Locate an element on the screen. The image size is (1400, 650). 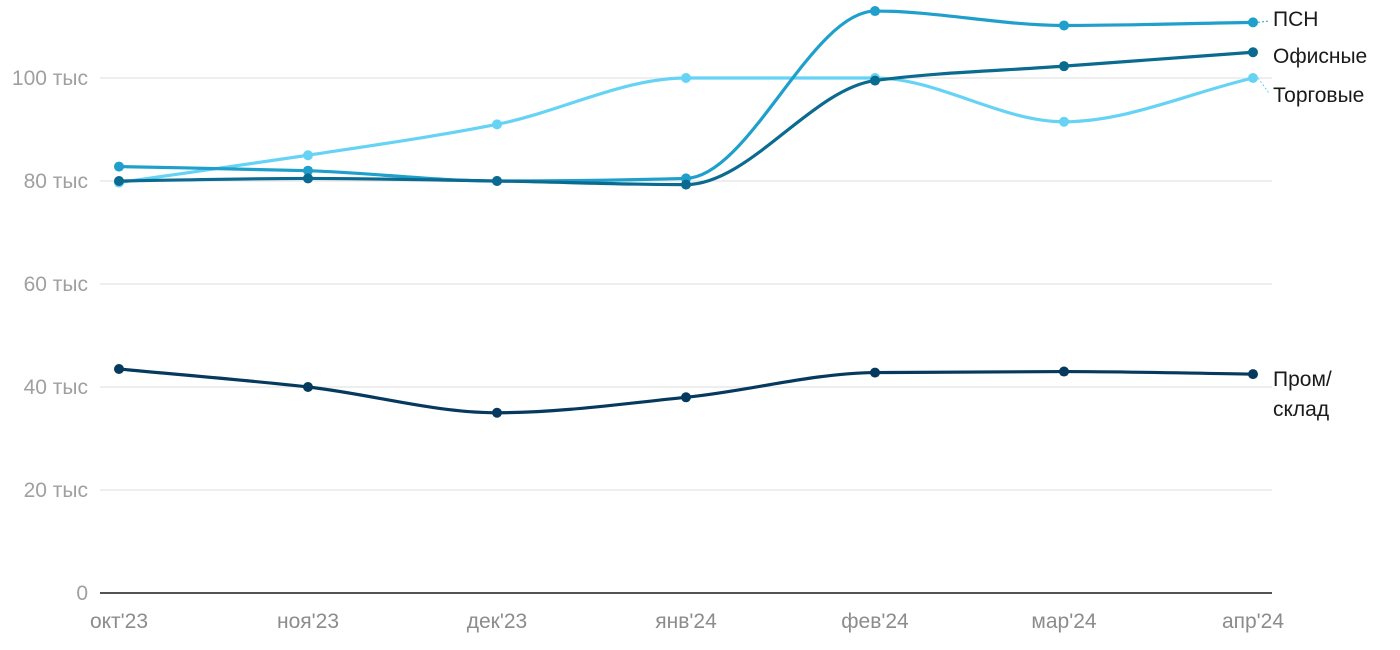
x-tick-label: мар'24 is located at coordinates (1063, 621).